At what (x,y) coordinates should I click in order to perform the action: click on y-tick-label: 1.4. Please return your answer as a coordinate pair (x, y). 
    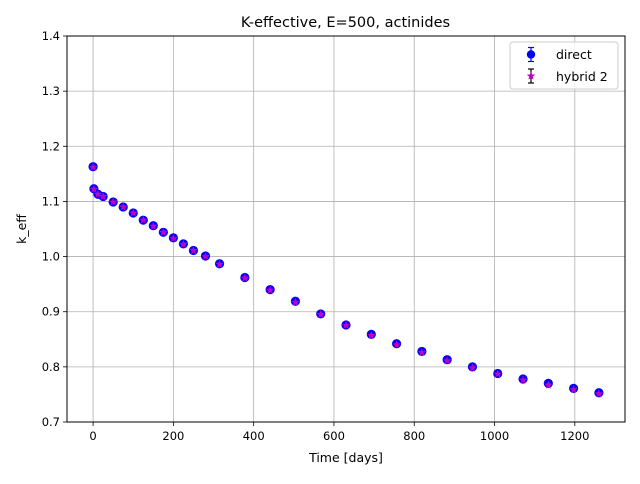
    Looking at the image, I should click on (51, 36).